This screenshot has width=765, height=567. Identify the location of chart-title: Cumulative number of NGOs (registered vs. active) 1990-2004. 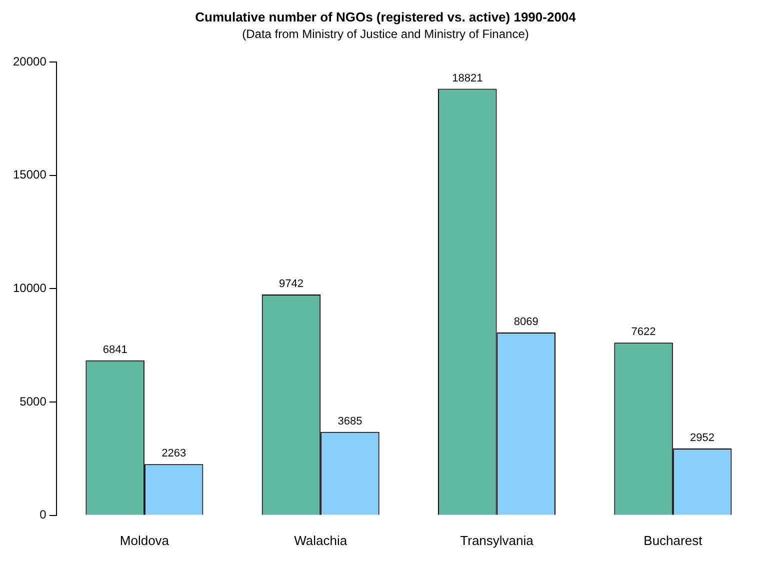
(386, 16).